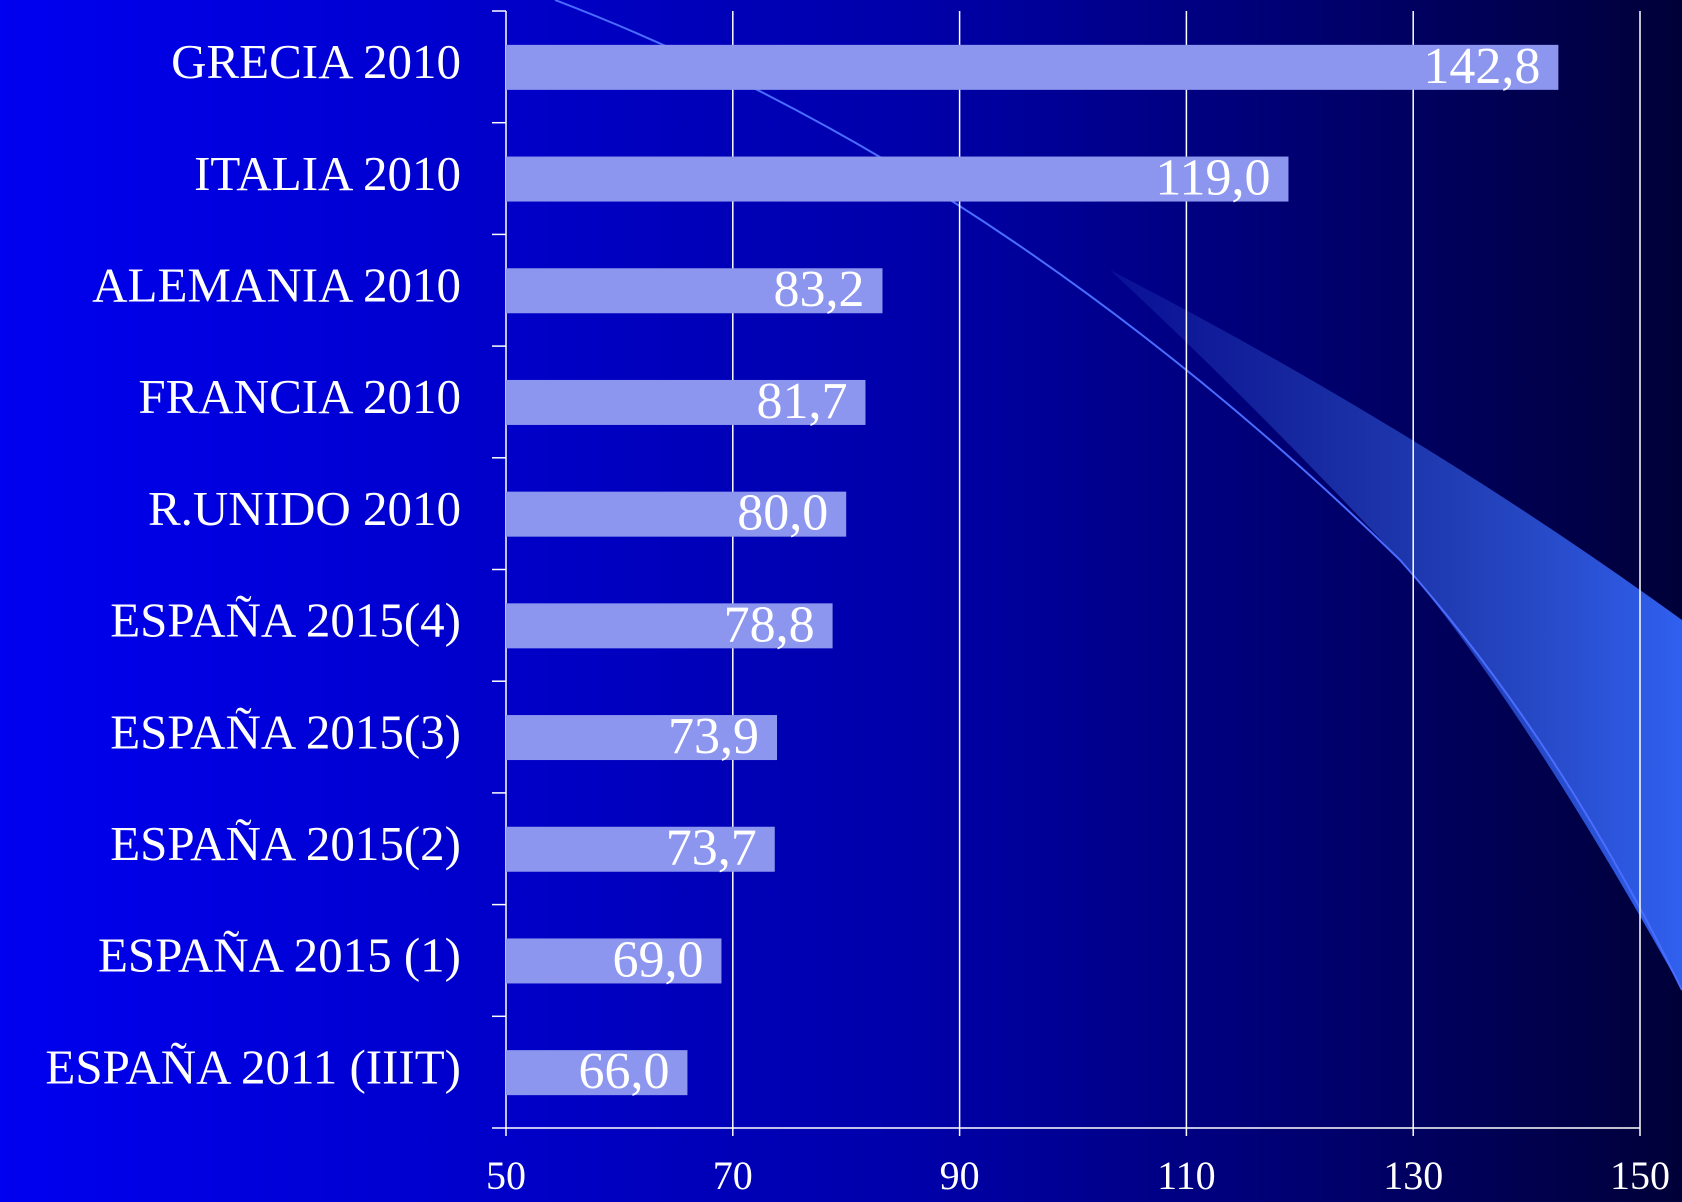  What do you see at coordinates (818, 289) in the screenshot?
I see `value-label: 83,2` at bounding box center [818, 289].